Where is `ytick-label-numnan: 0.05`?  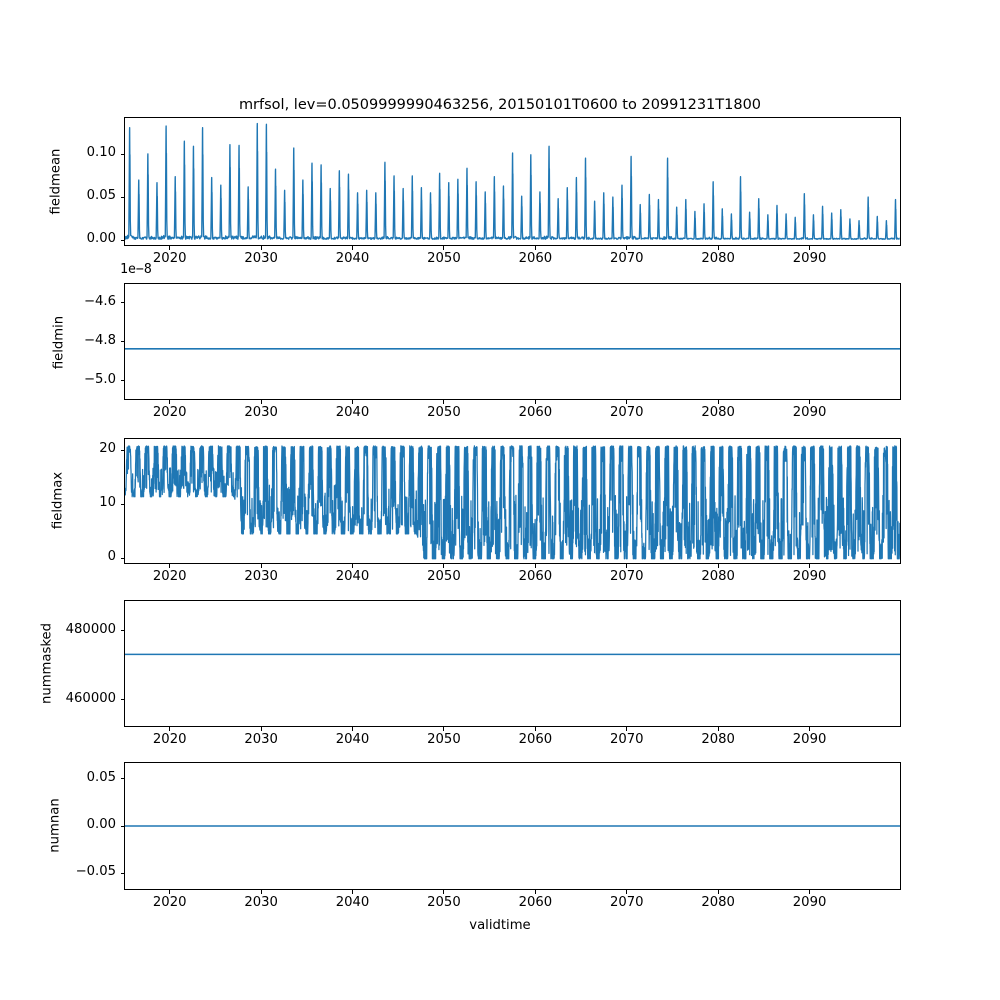 ytick-label-numnan: 0.05 is located at coordinates (101, 777).